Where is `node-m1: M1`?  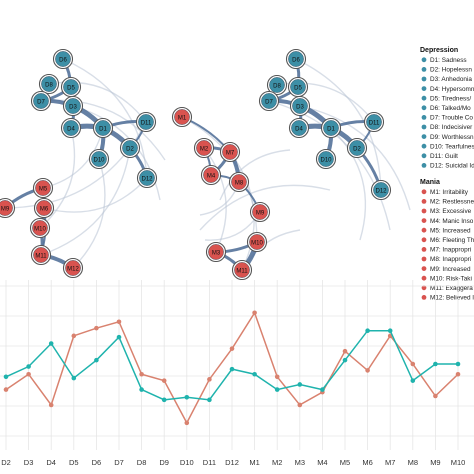 node-m1: M1 is located at coordinates (182, 117).